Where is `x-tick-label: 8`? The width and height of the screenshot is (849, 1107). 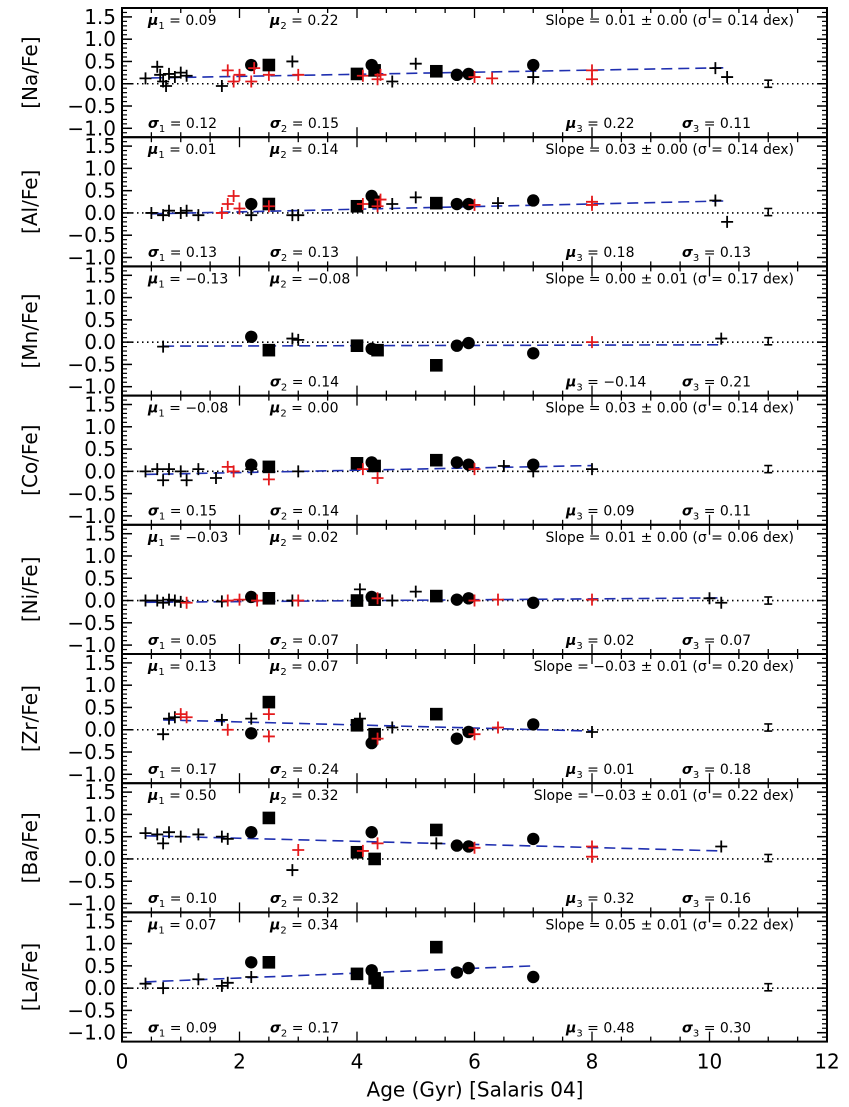 x-tick-label: 8 is located at coordinates (592, 1062).